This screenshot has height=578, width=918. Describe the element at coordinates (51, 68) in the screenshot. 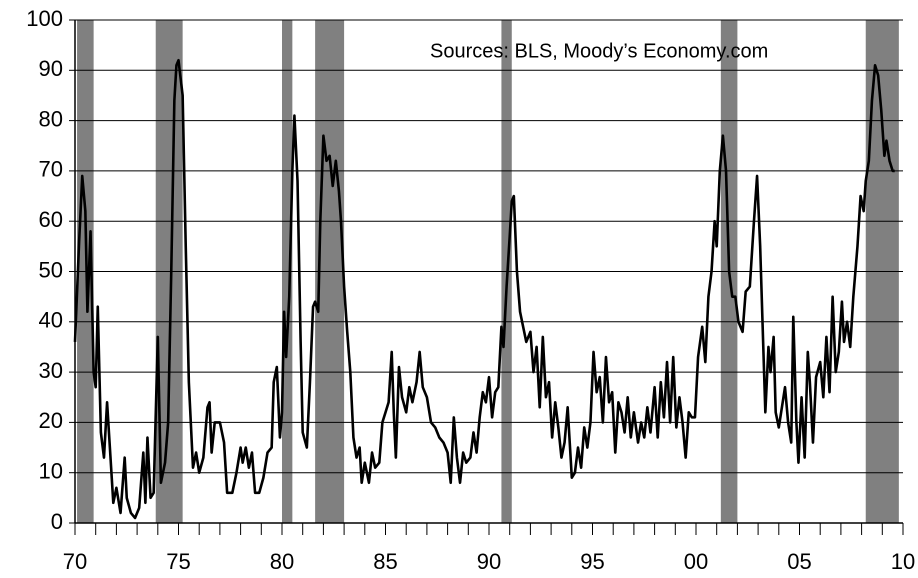

I see `y-tick-label: 90` at that location.